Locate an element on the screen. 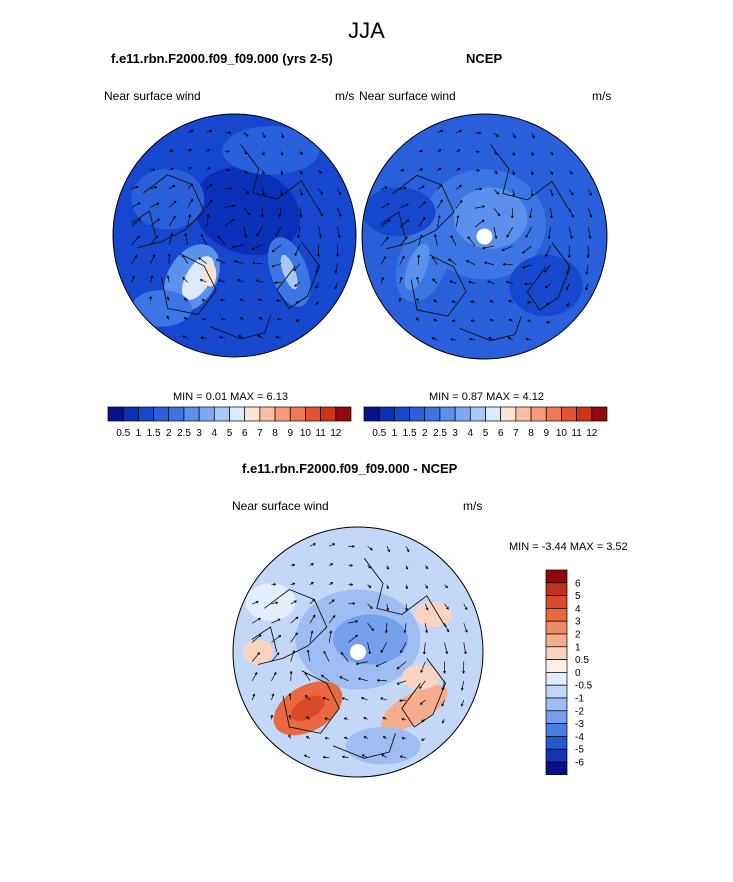 Image resolution: width=733 pixels, height=882 pixels. colorbar-tick-label: 0.5 is located at coordinates (379, 433).